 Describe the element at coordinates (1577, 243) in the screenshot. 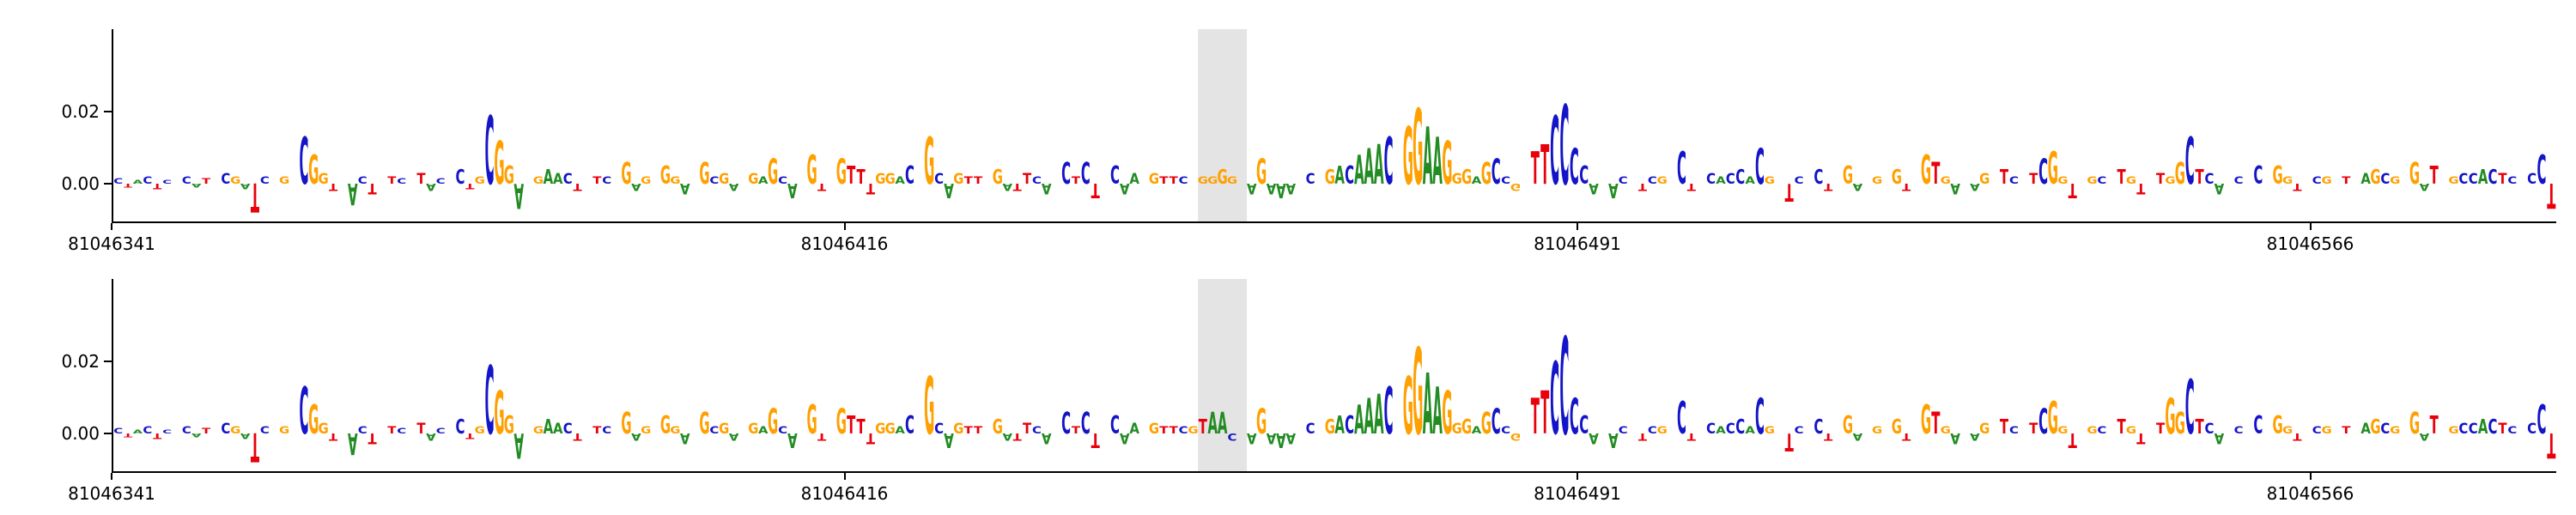

I see `xtick-label: 81046491` at that location.